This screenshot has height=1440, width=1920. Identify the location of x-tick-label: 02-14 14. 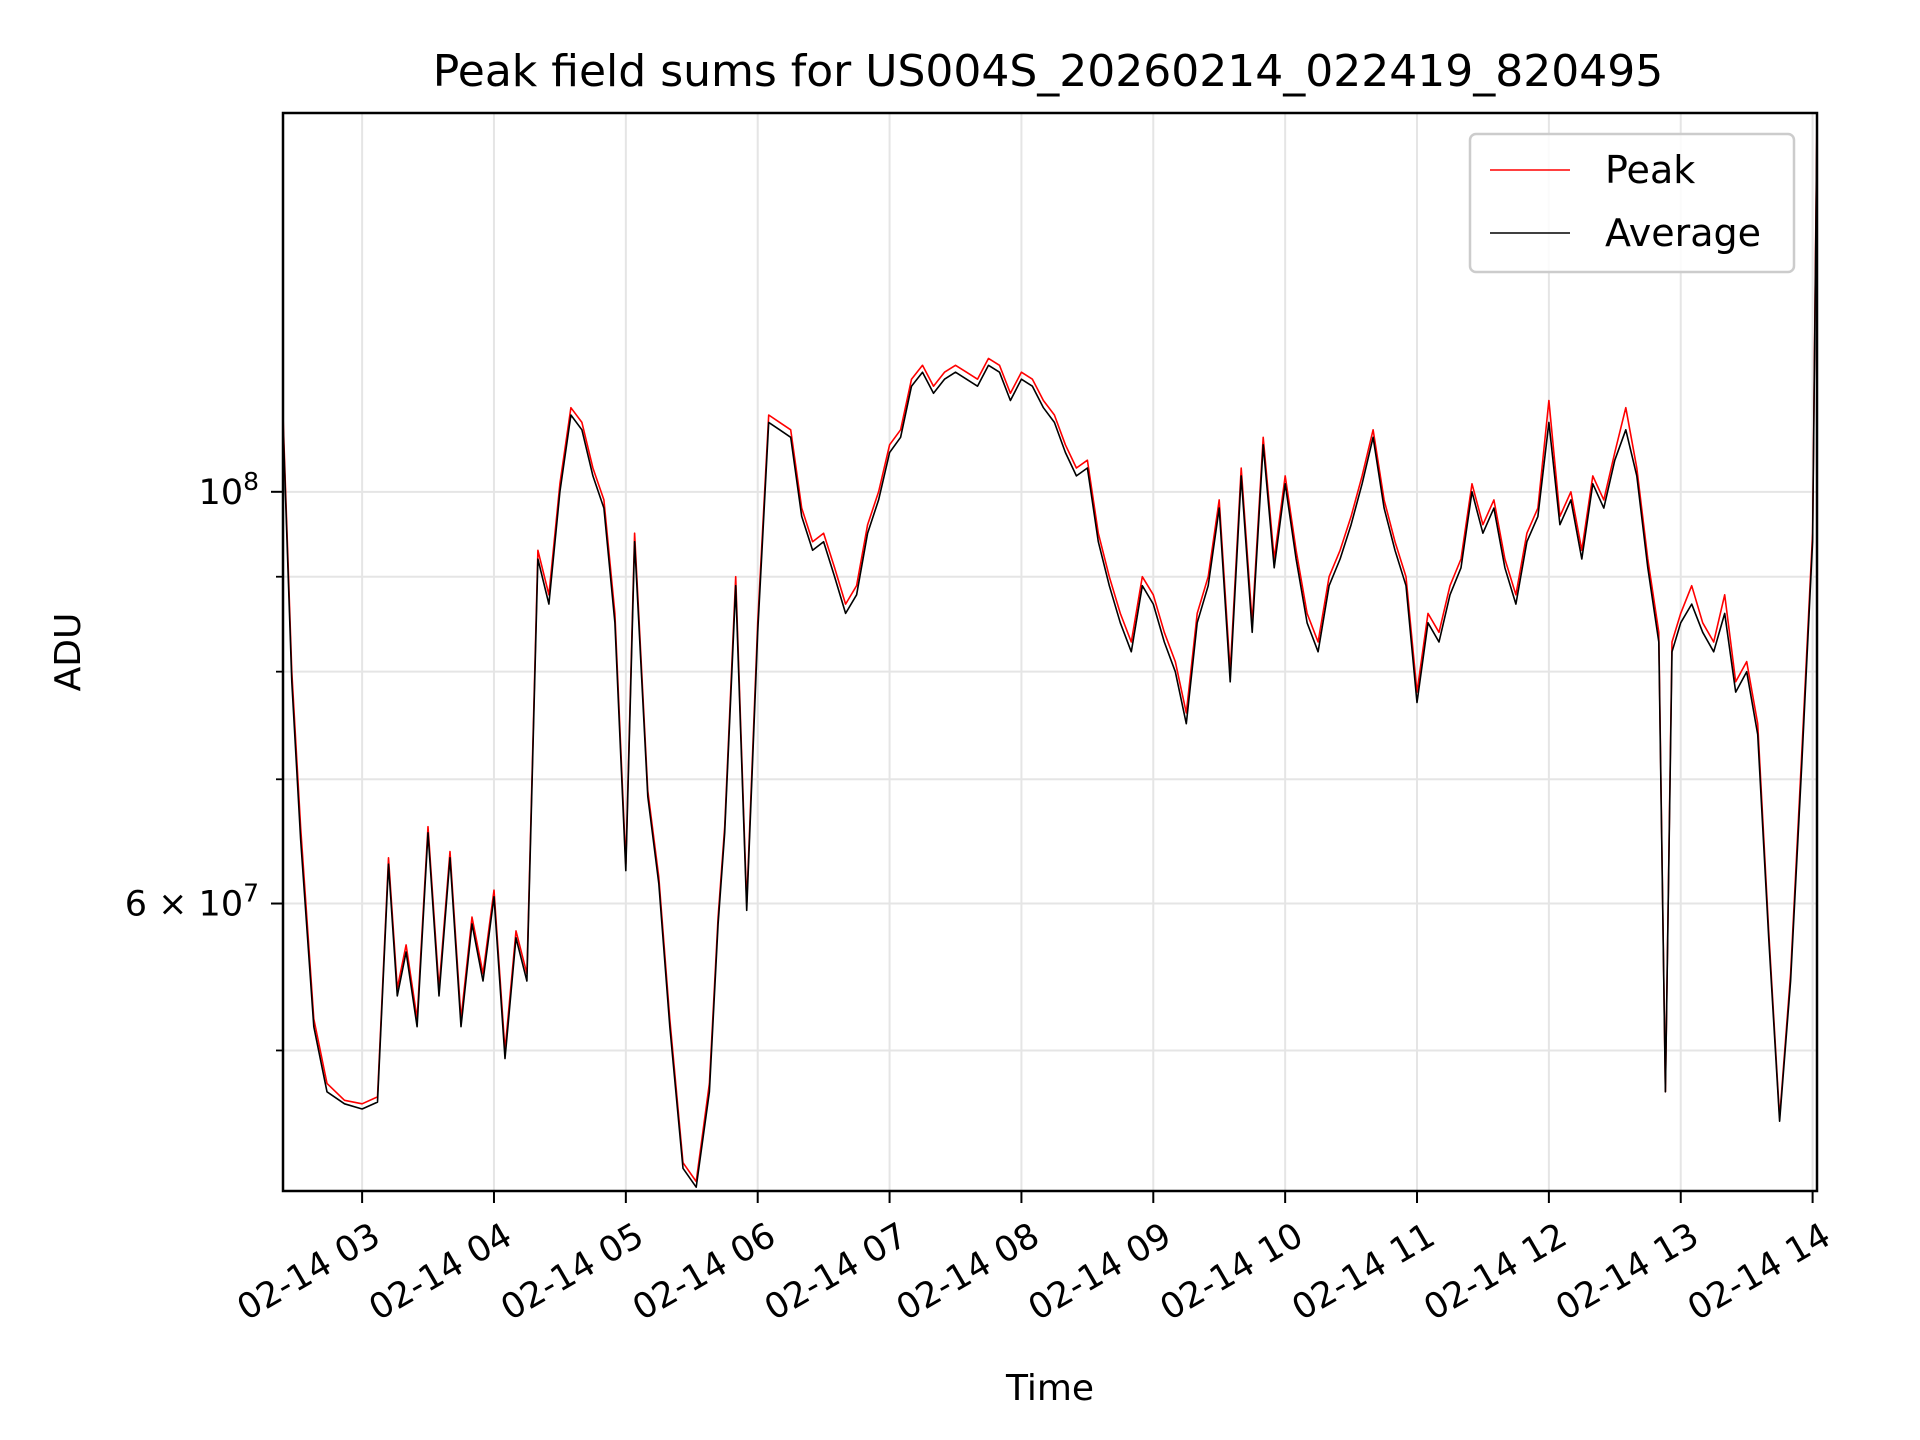
(1759, 1272).